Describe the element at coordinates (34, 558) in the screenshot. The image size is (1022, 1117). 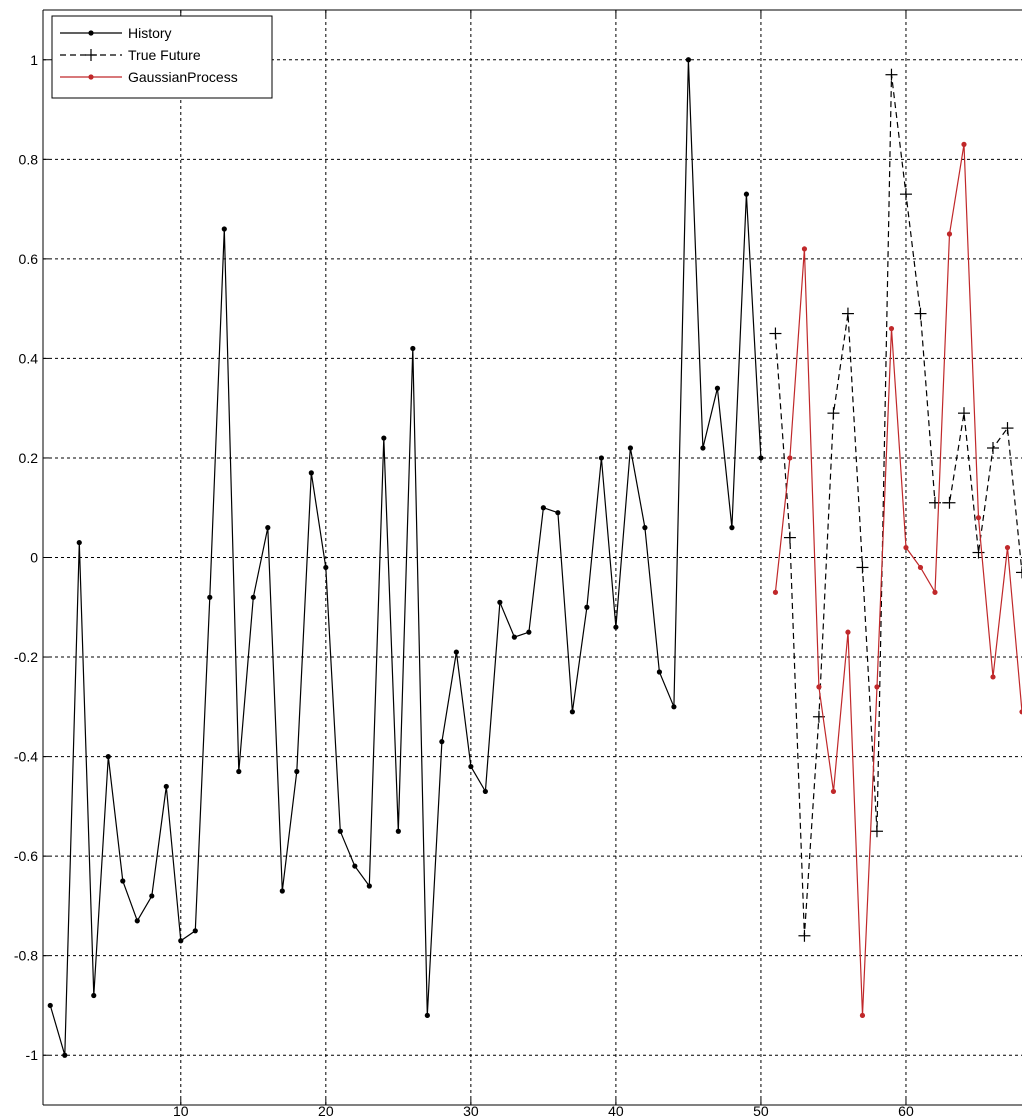
I see `y-tick-label: 0` at that location.